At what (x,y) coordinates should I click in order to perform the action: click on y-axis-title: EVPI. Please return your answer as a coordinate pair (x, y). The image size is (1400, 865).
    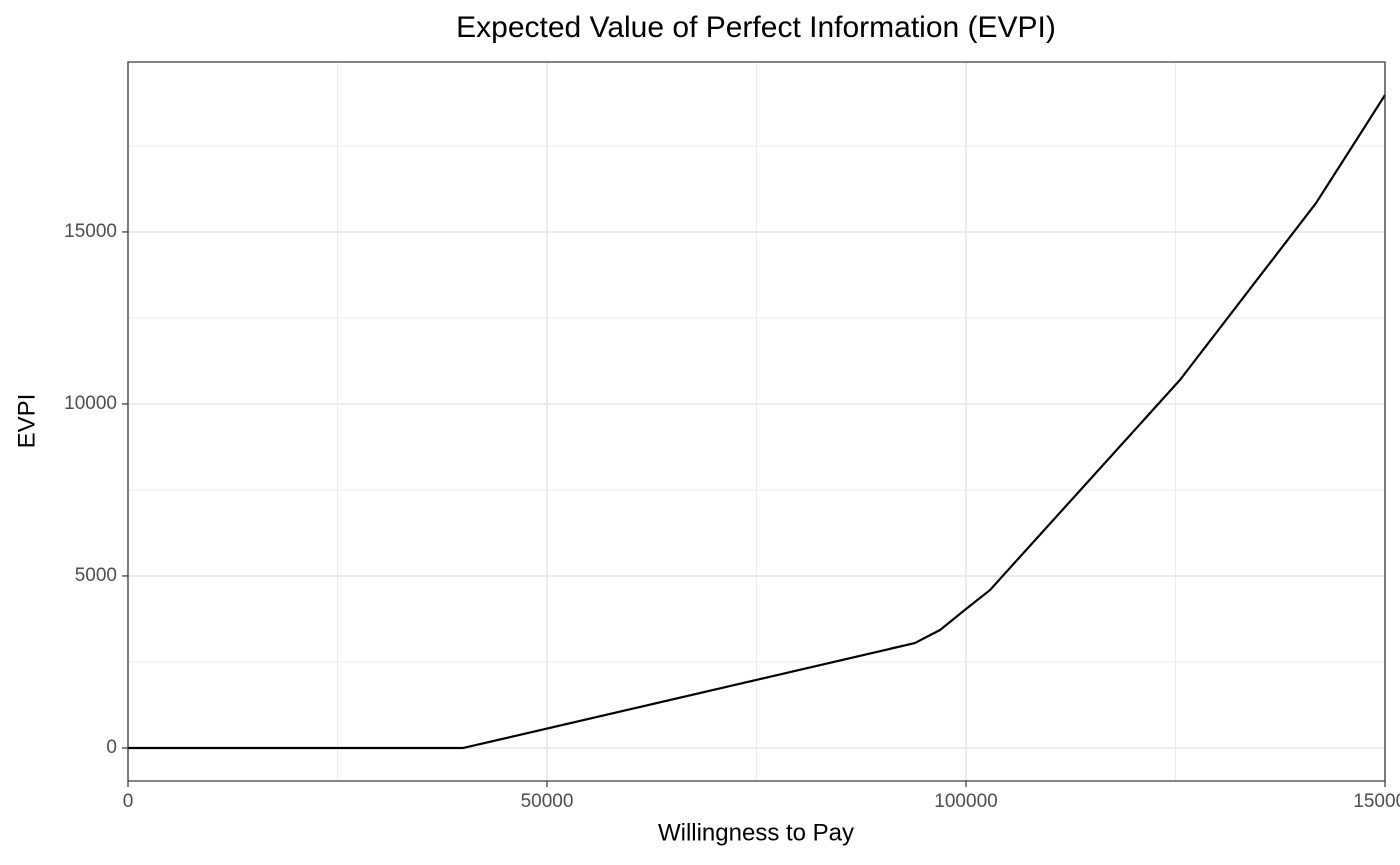
    Looking at the image, I should click on (26, 421).